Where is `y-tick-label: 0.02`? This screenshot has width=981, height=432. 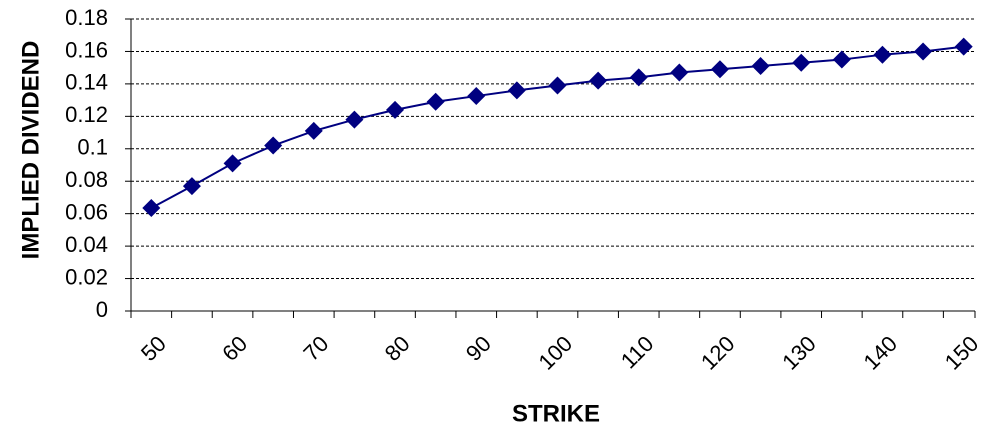
y-tick-label: 0.02 is located at coordinates (86, 276).